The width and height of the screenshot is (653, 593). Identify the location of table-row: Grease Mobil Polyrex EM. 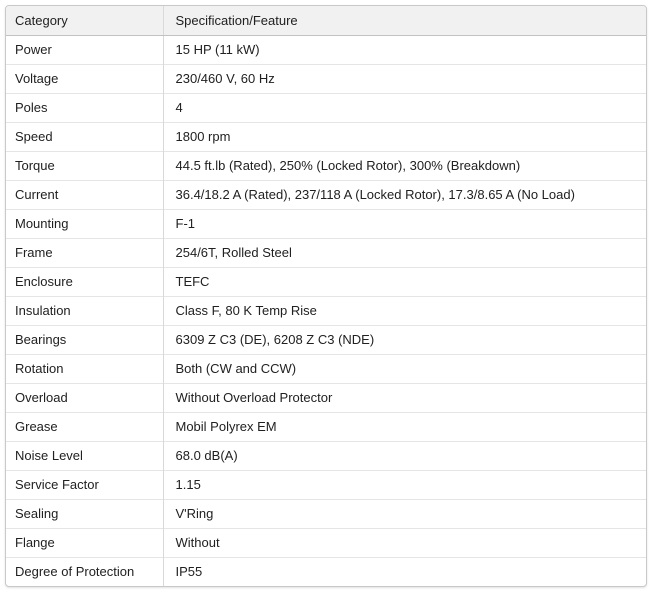
(326, 426).